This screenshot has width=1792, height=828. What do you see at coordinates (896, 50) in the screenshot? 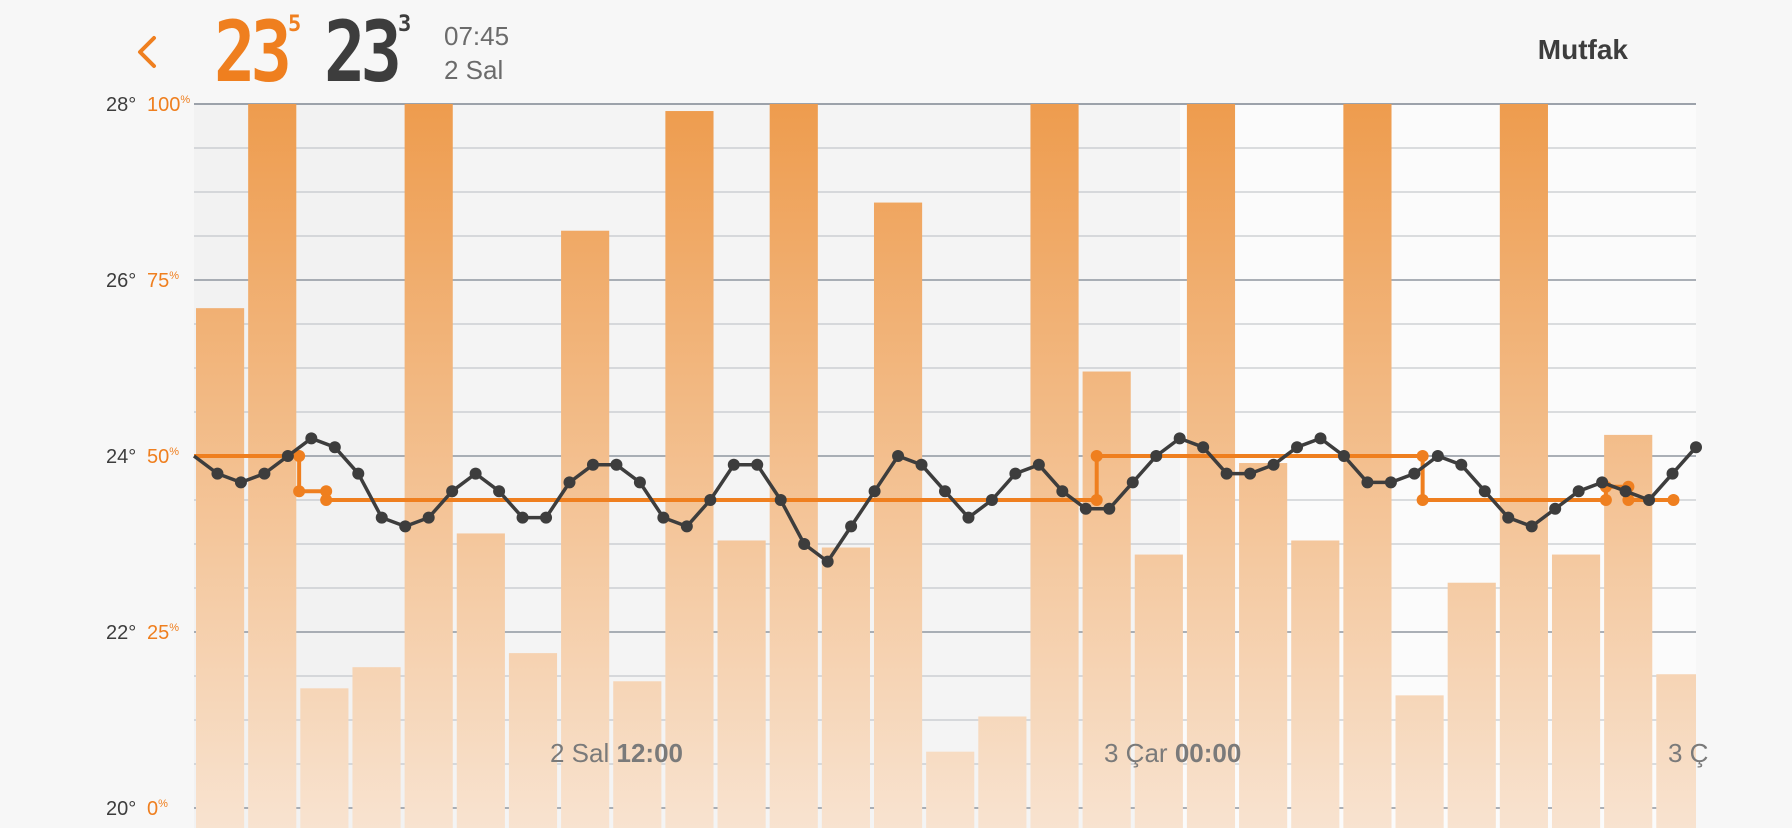
I see `header: 23 5 23 3 07:45 2 Sal Mutfak` at bounding box center [896, 50].